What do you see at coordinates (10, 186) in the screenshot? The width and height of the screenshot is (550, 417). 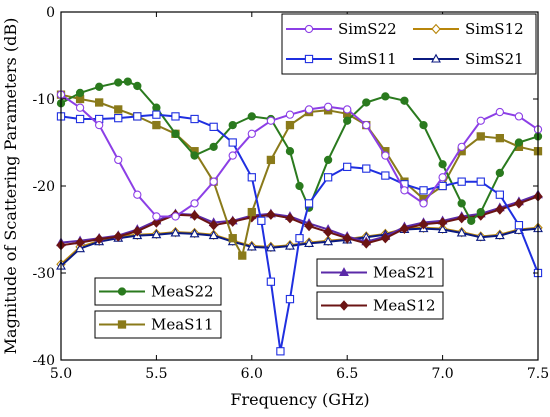 I see `y-axis-label: Magnitude of Scattering Parameters (dB)` at bounding box center [10, 186].